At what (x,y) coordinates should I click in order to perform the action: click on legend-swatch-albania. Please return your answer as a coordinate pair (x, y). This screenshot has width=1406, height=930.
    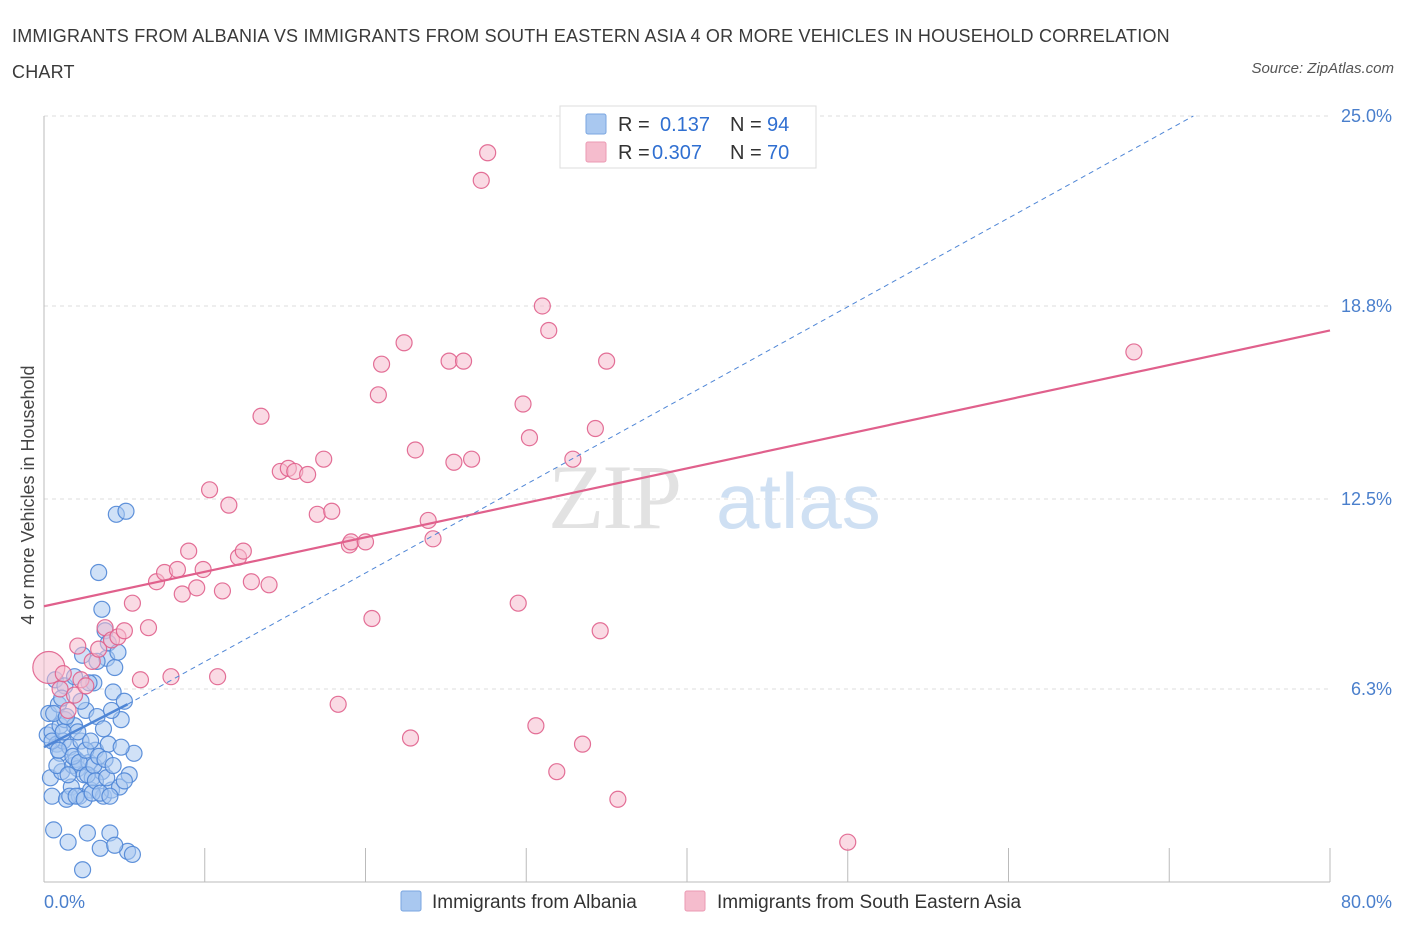
    Looking at the image, I should click on (411, 901).